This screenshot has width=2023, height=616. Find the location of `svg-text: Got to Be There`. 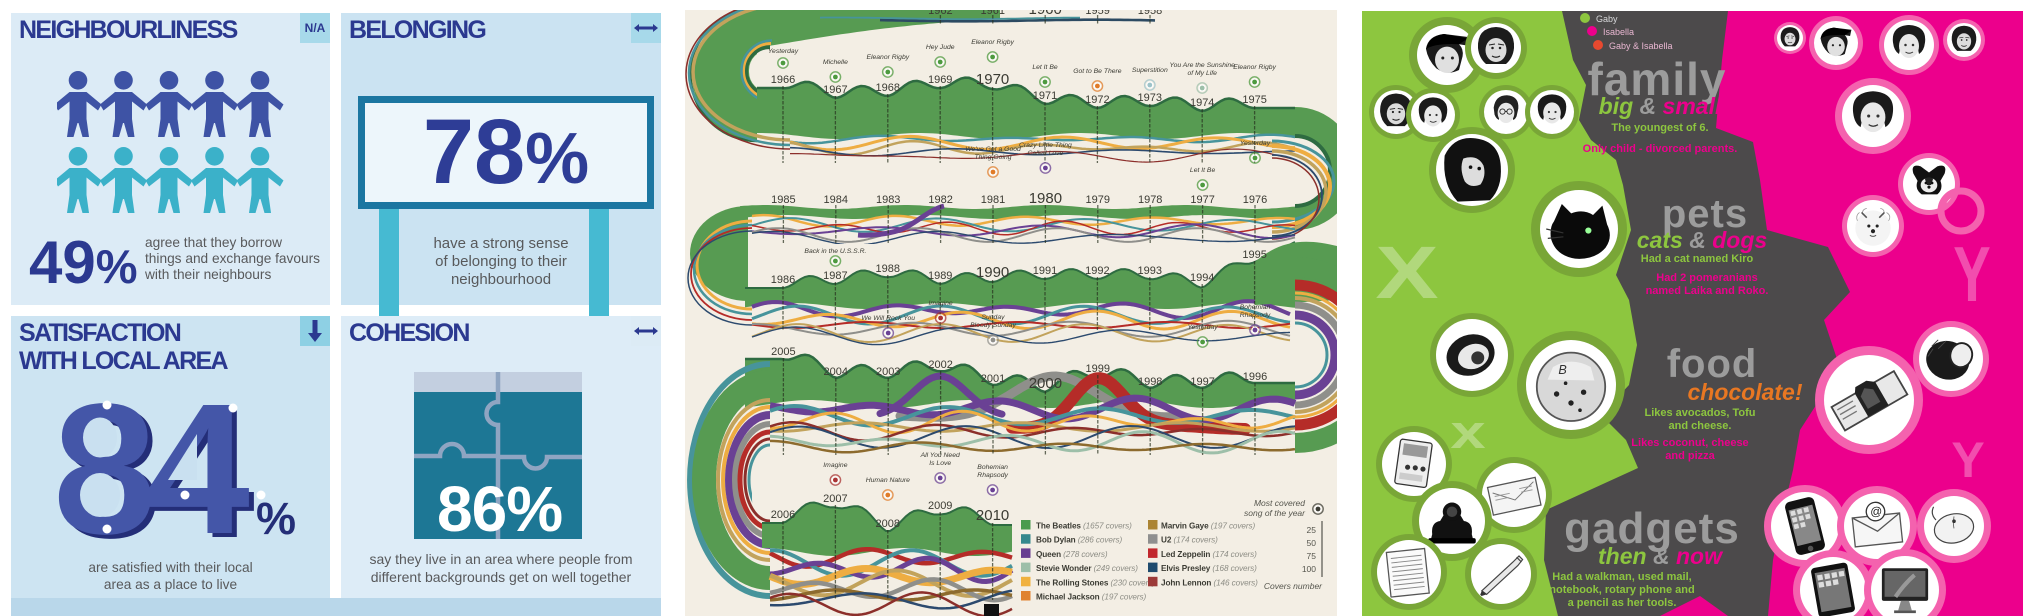

svg-text: Got to Be There is located at coordinates (1097, 71).